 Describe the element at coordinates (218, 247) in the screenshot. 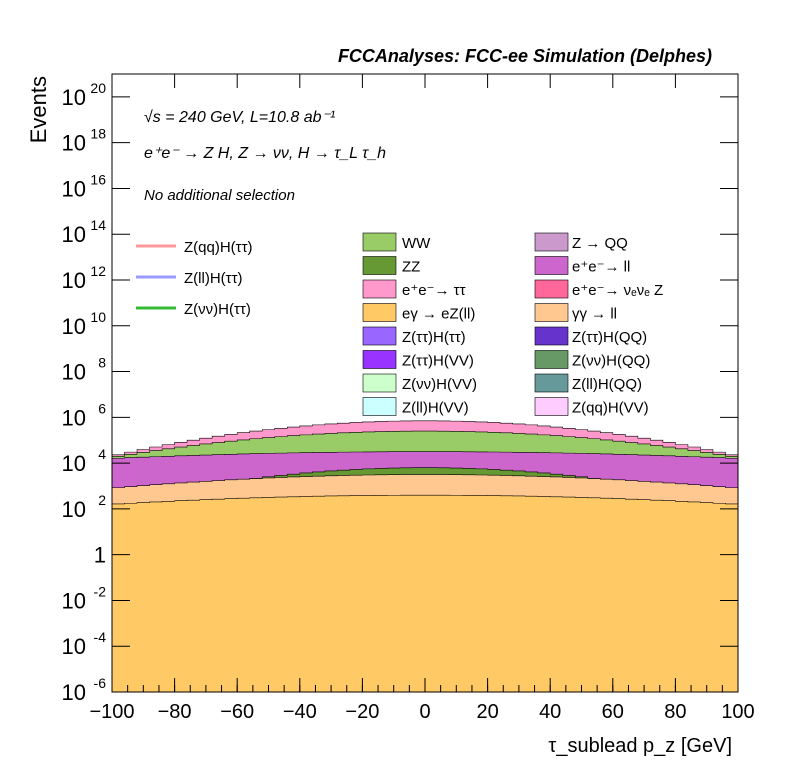

I see `legend-line-label: Z(qq)H(ττ)` at that location.